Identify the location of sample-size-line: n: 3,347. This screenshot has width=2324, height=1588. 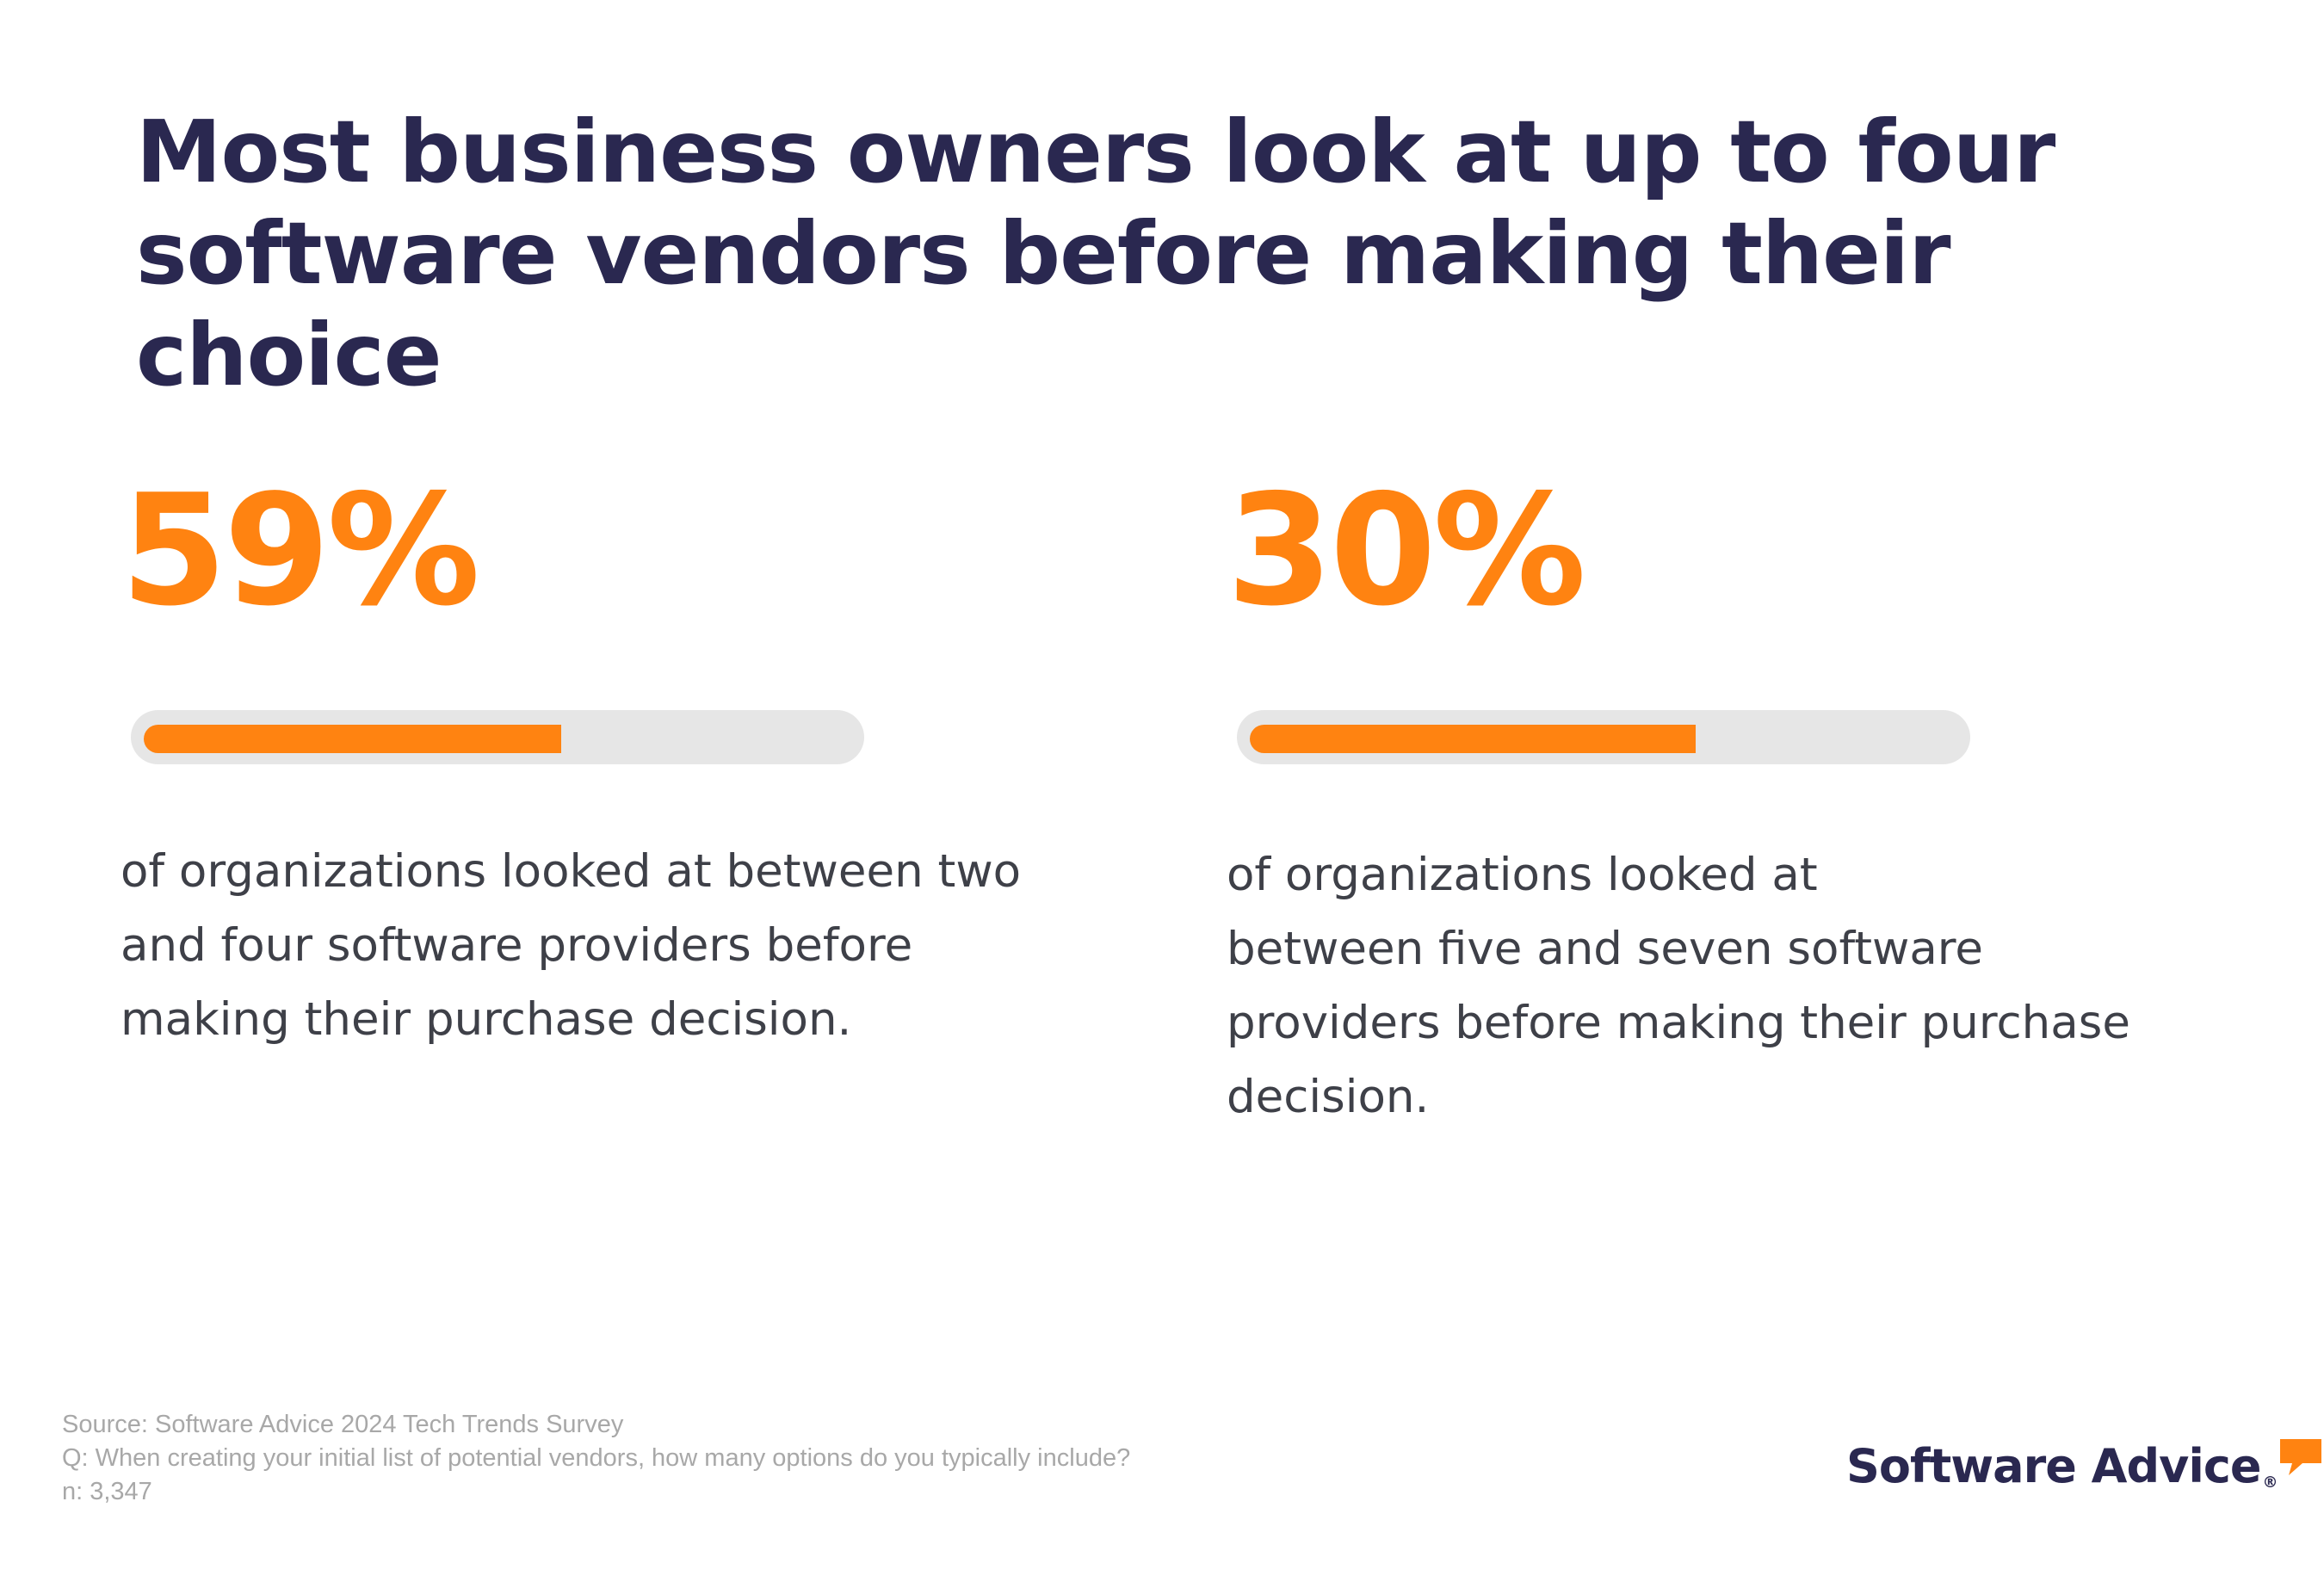
(107, 1491).